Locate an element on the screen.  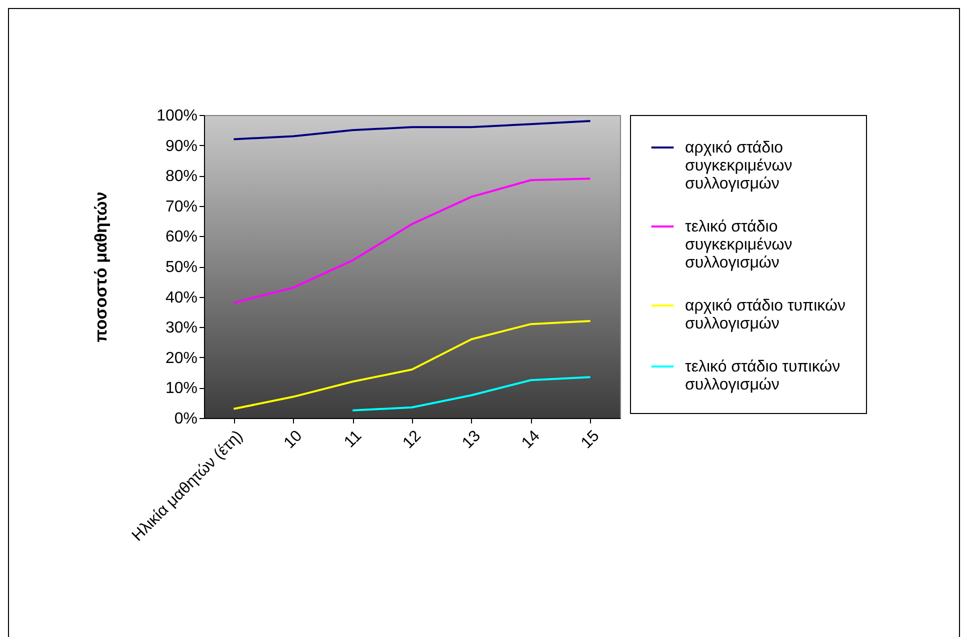
y-tick-label: 80% is located at coordinates (181, 177).